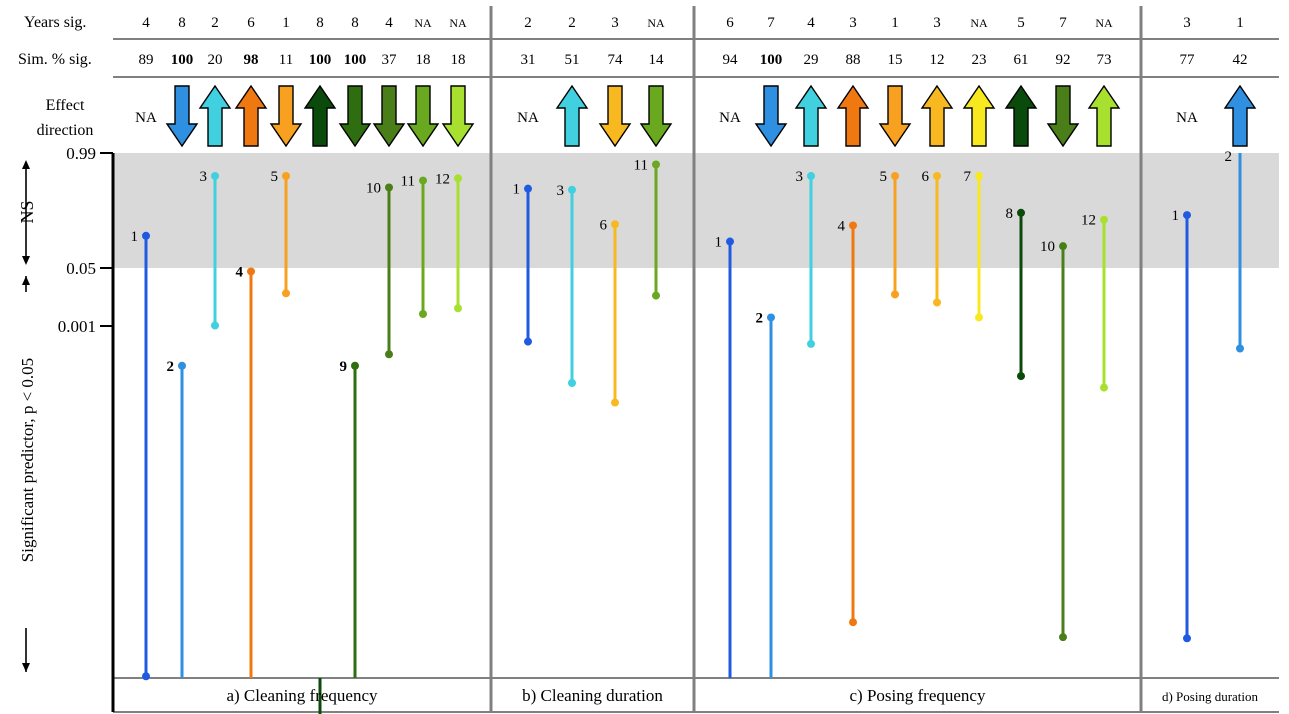  Describe the element at coordinates (592, 695) in the screenshot. I see `panel-title: b) Cleaning duration` at that location.